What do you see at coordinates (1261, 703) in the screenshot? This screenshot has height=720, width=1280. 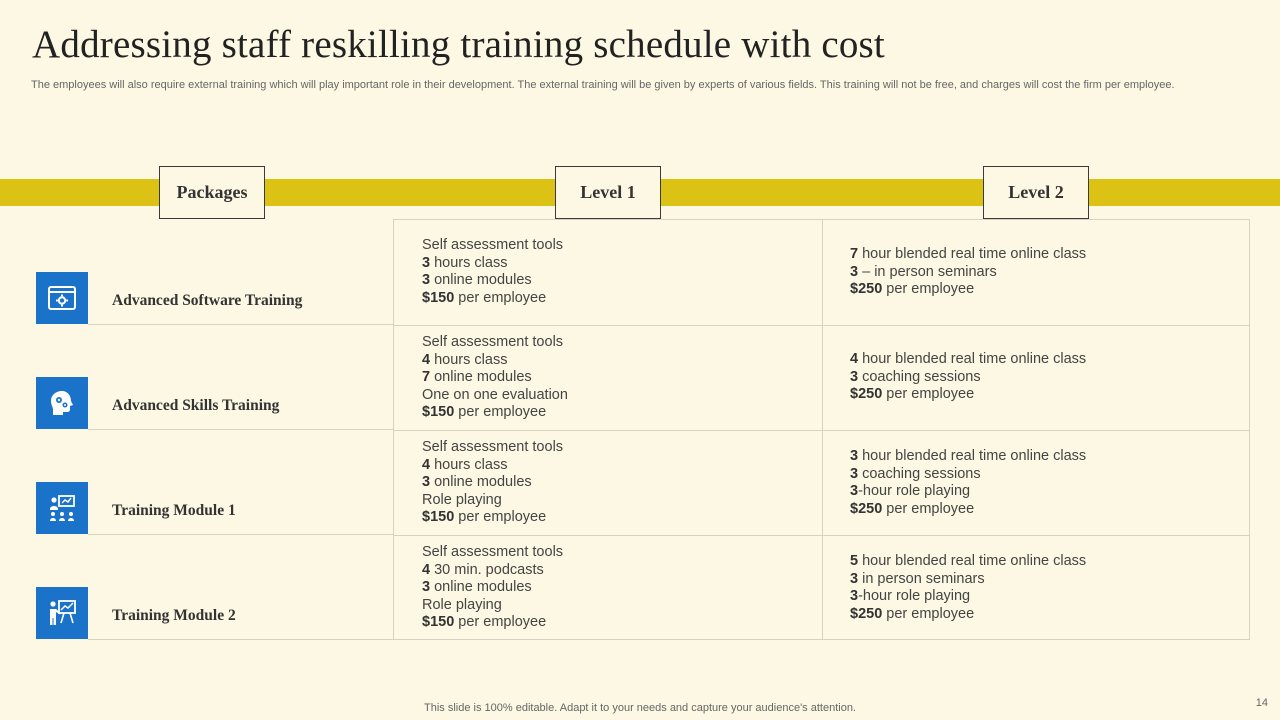 I see `page-number: 14` at bounding box center [1261, 703].